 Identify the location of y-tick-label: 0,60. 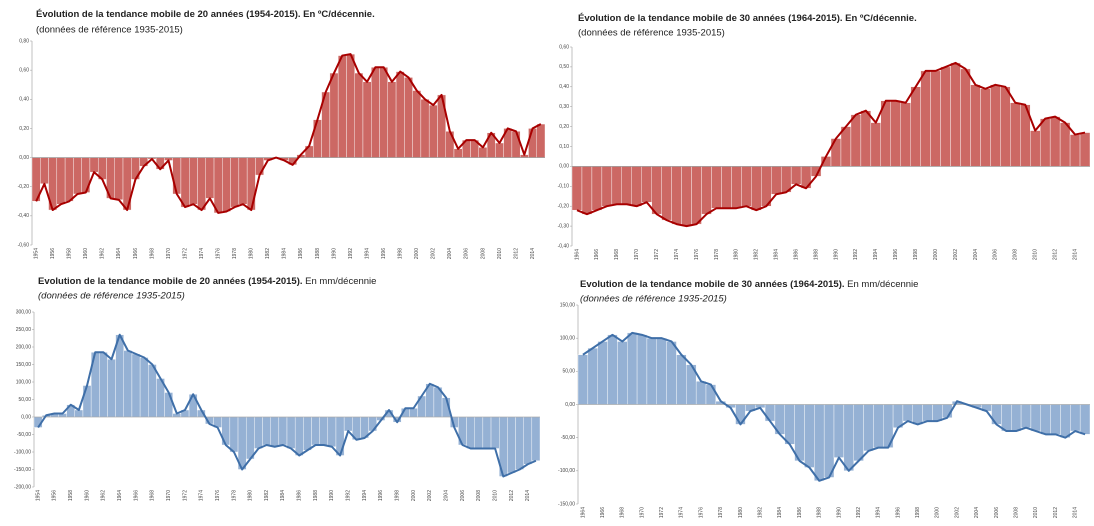
(564, 47).